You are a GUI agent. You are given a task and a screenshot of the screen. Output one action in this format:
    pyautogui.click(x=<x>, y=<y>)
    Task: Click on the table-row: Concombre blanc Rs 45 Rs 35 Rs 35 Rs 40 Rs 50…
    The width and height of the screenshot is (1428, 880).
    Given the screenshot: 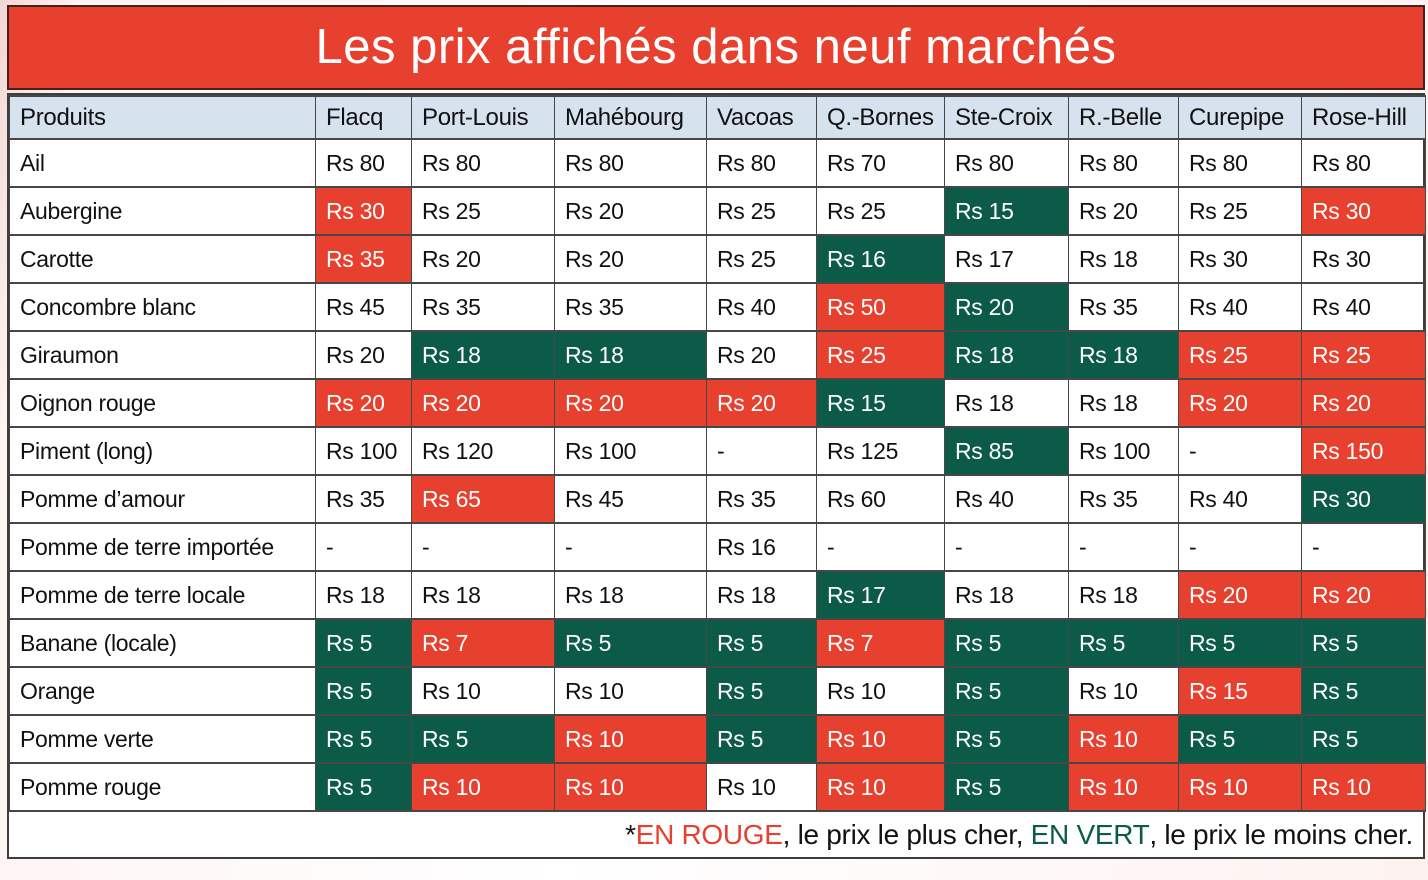 What is the action you would take?
    pyautogui.click(x=717, y=307)
    